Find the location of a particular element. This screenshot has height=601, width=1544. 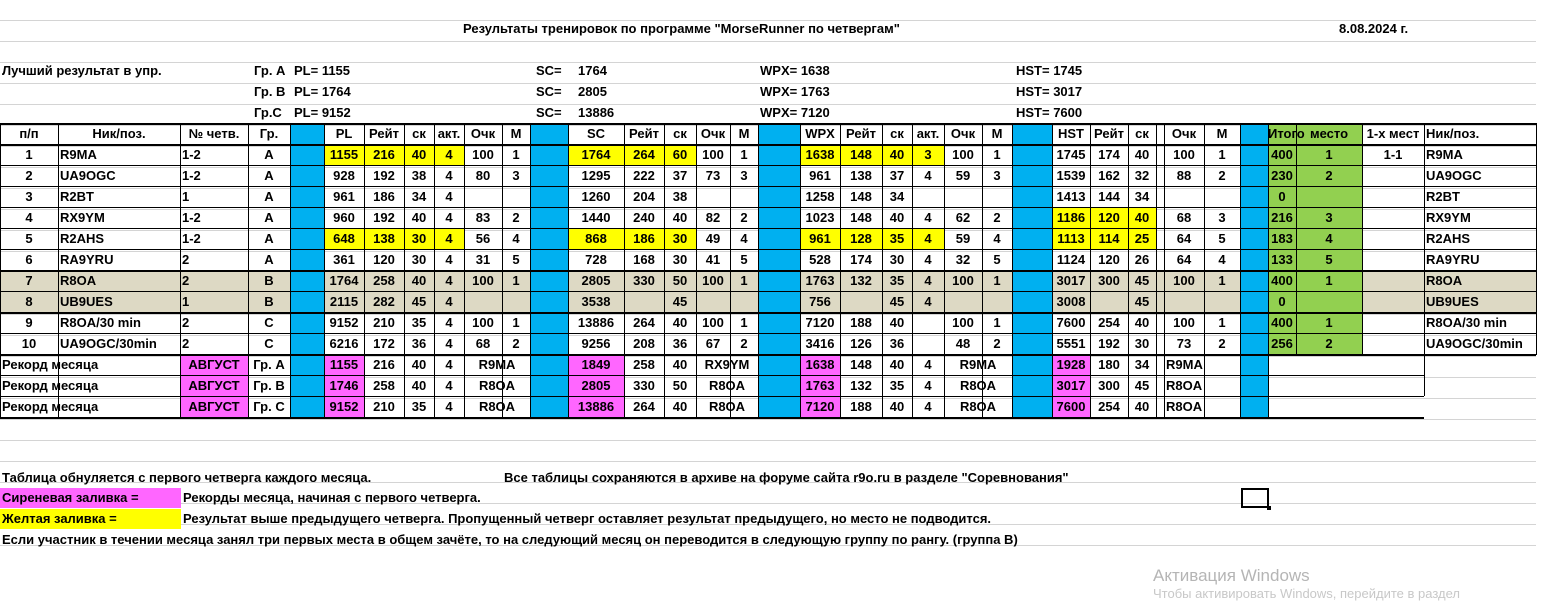

result-cell: 728 is located at coordinates (596, 259).